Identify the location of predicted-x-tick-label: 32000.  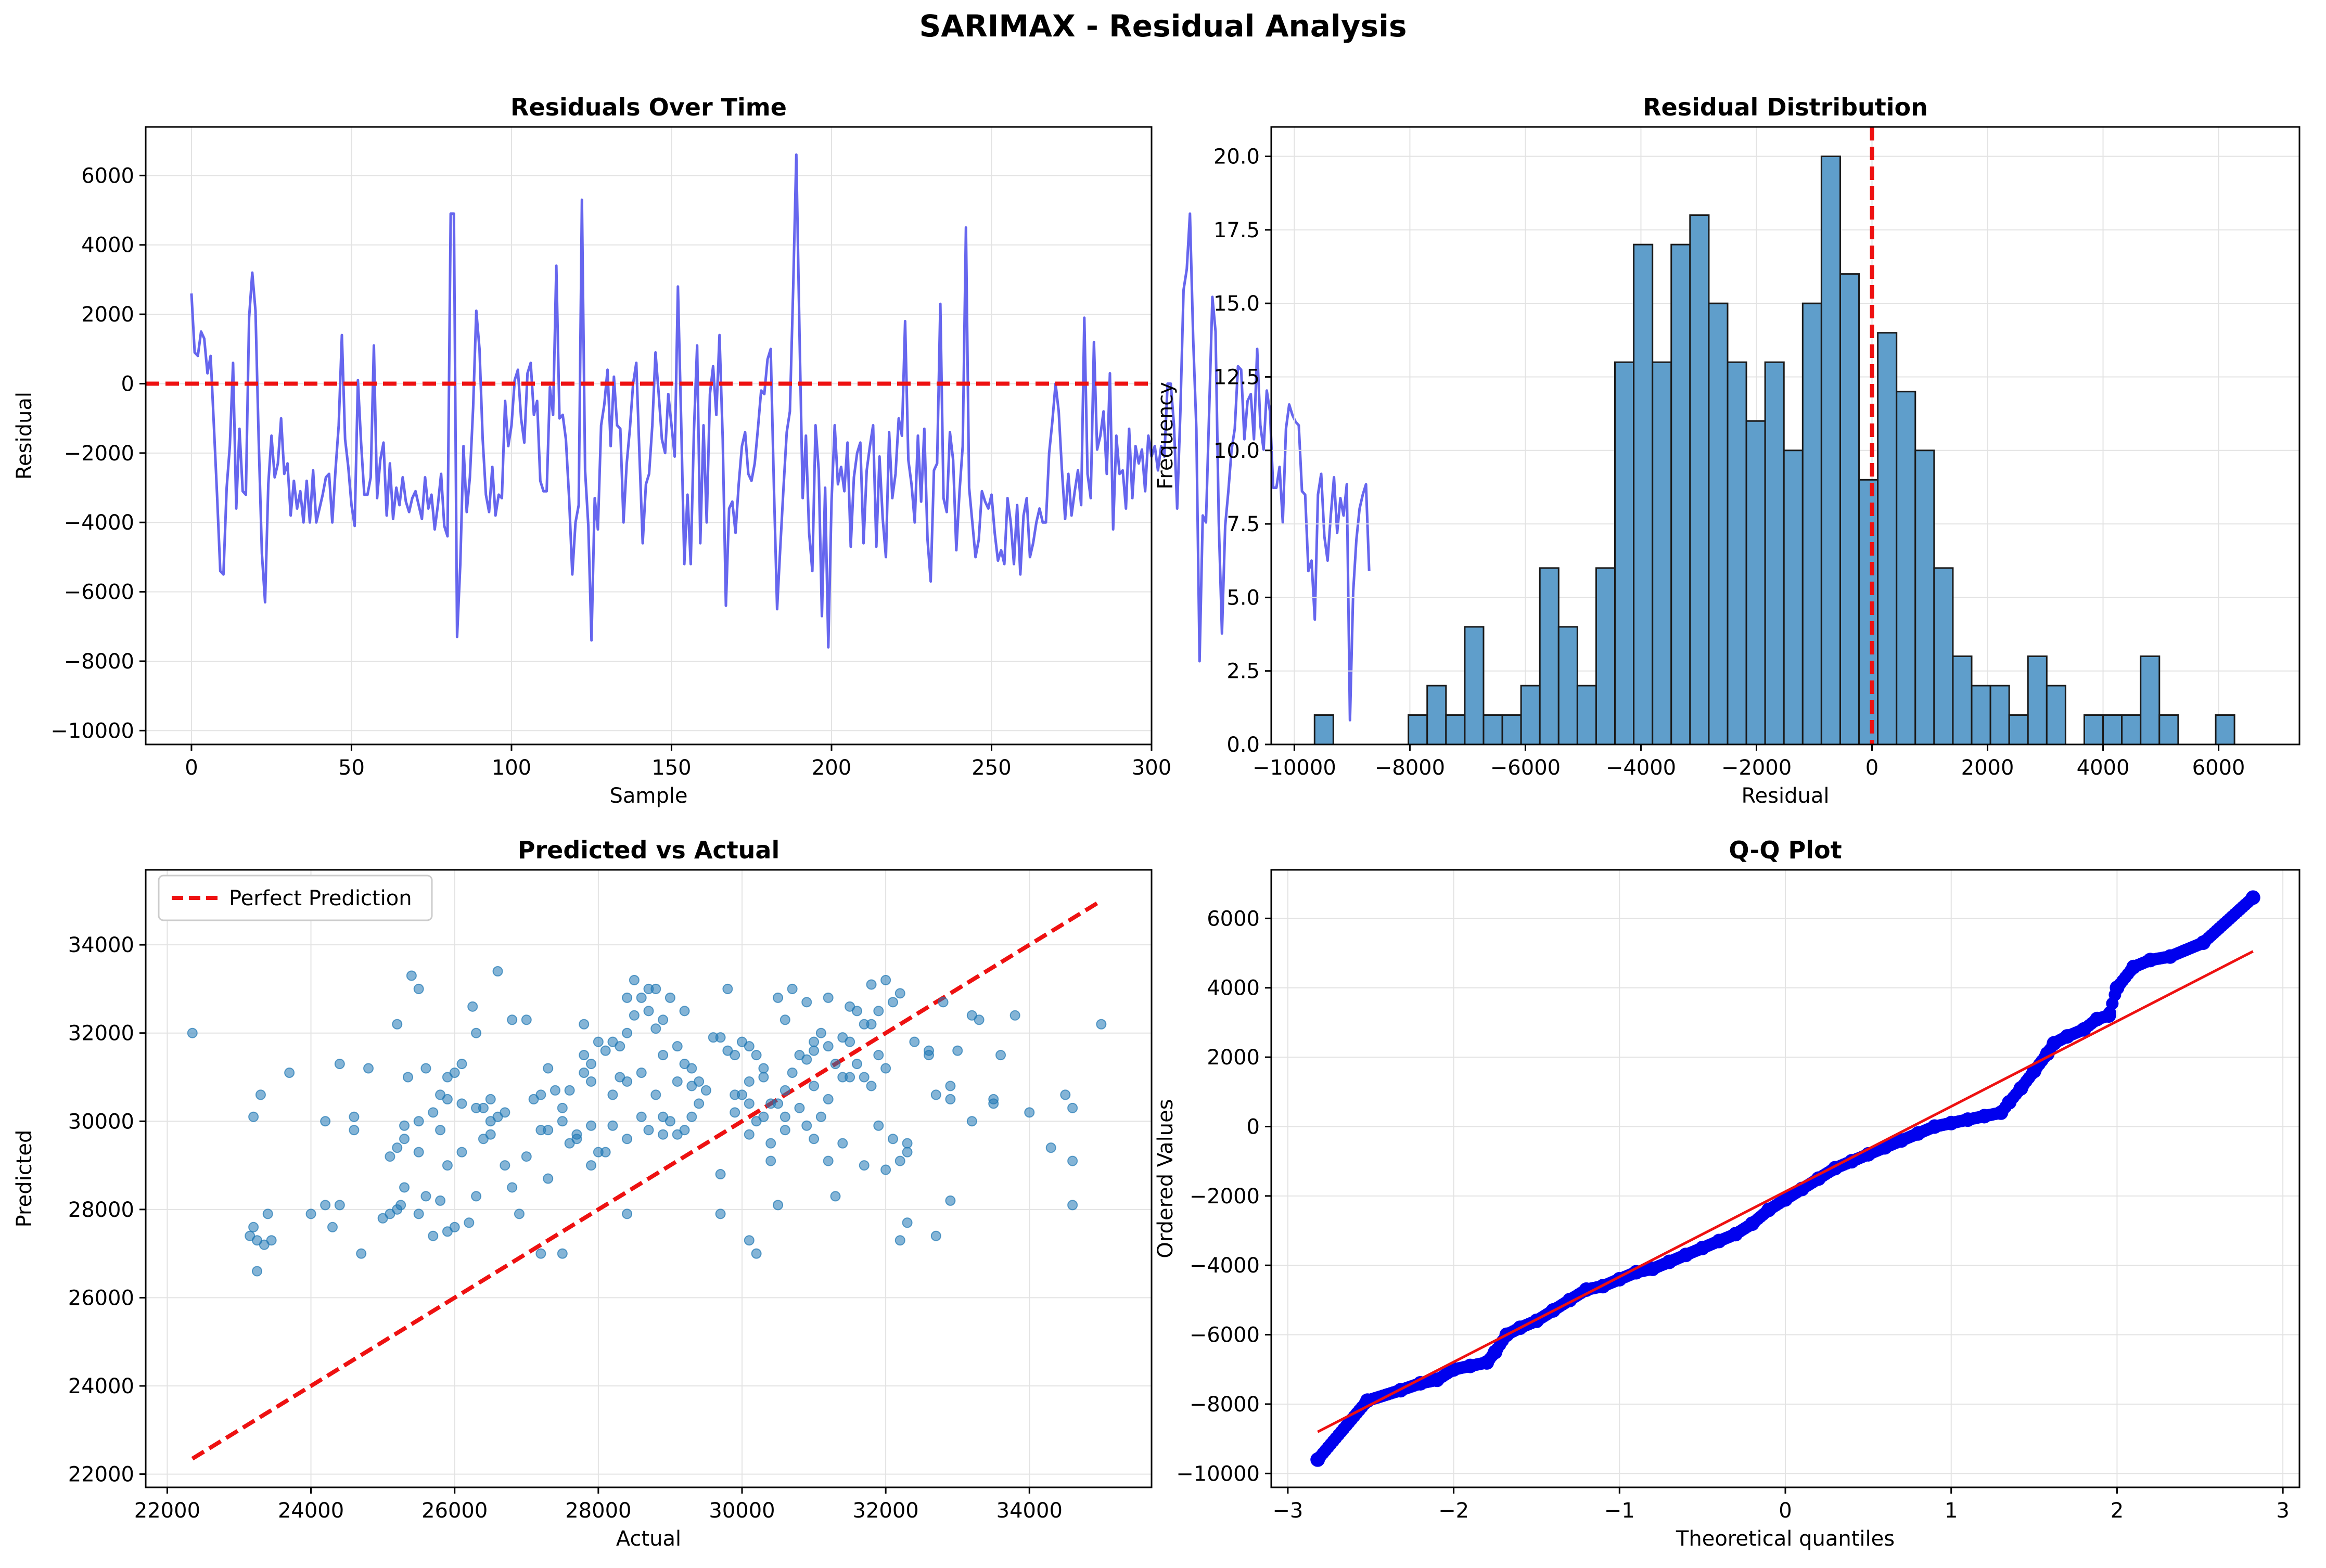
(886, 1511).